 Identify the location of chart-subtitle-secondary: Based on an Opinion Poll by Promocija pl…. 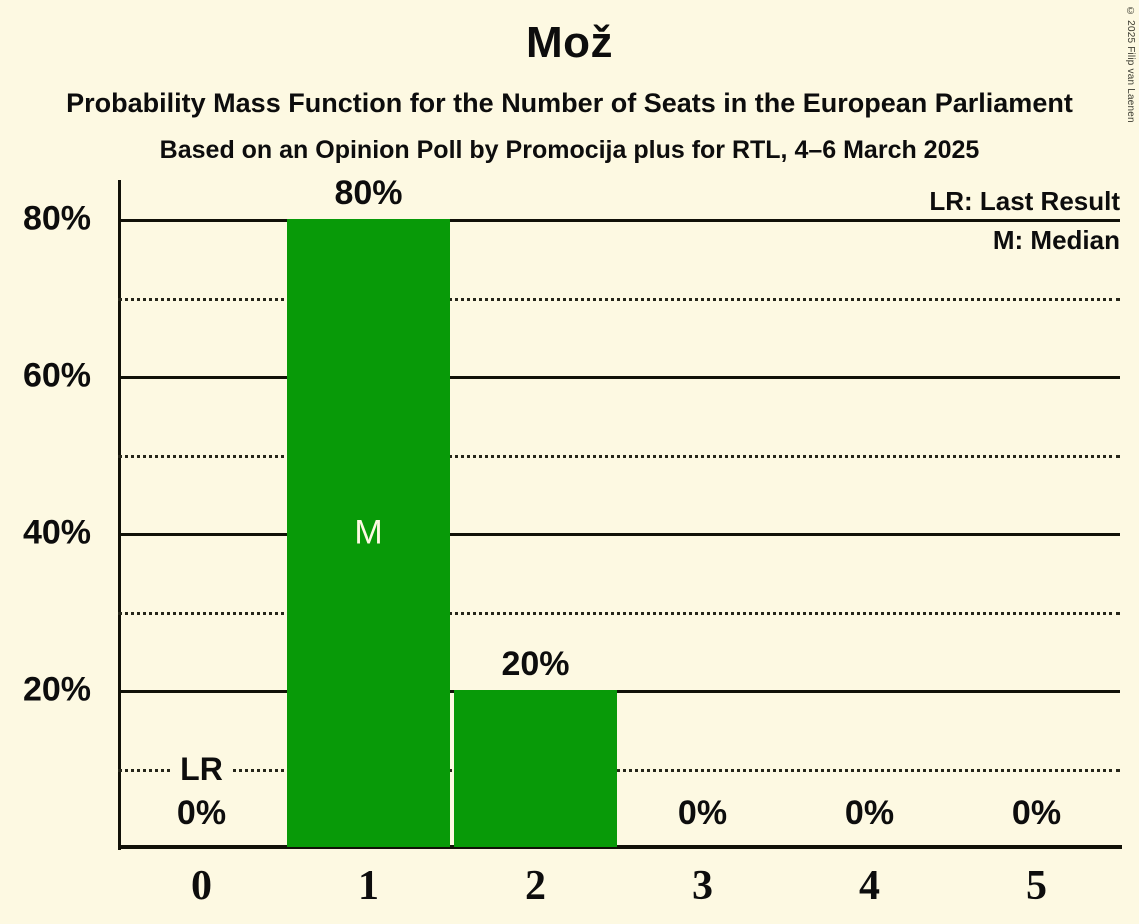
(569, 150).